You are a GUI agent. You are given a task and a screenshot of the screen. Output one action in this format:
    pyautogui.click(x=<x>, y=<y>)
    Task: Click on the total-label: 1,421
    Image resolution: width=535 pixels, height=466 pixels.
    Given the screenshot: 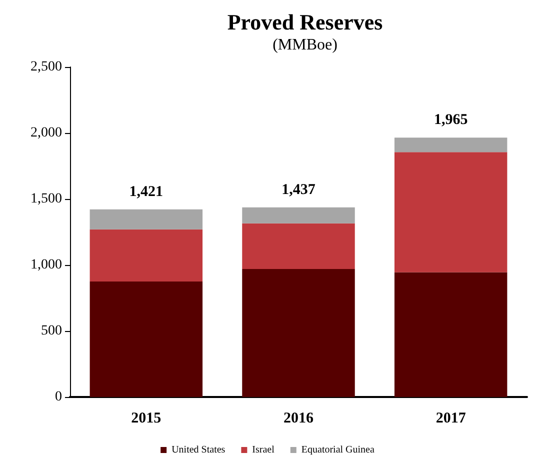 What is the action you would take?
    pyautogui.click(x=146, y=192)
    